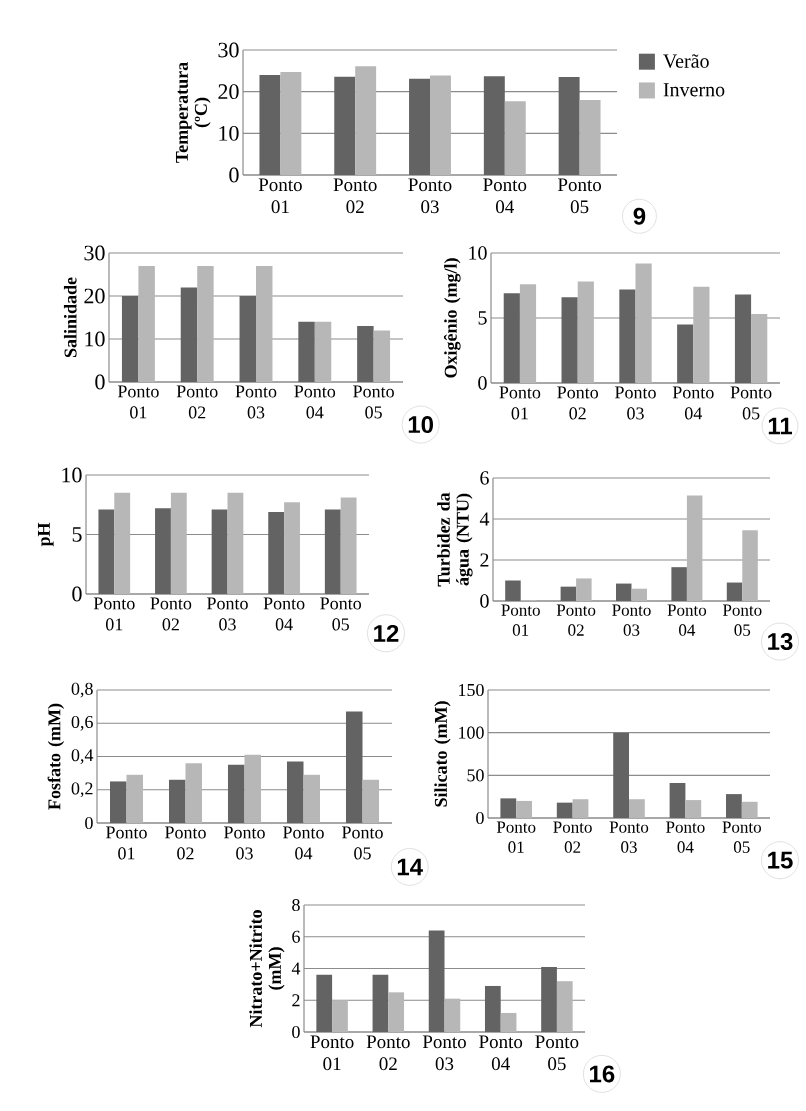 Image resolution: width=806 pixels, height=1111 pixels. Describe the element at coordinates (82, 756) in the screenshot. I see `y-tick-label: 0,4` at that location.